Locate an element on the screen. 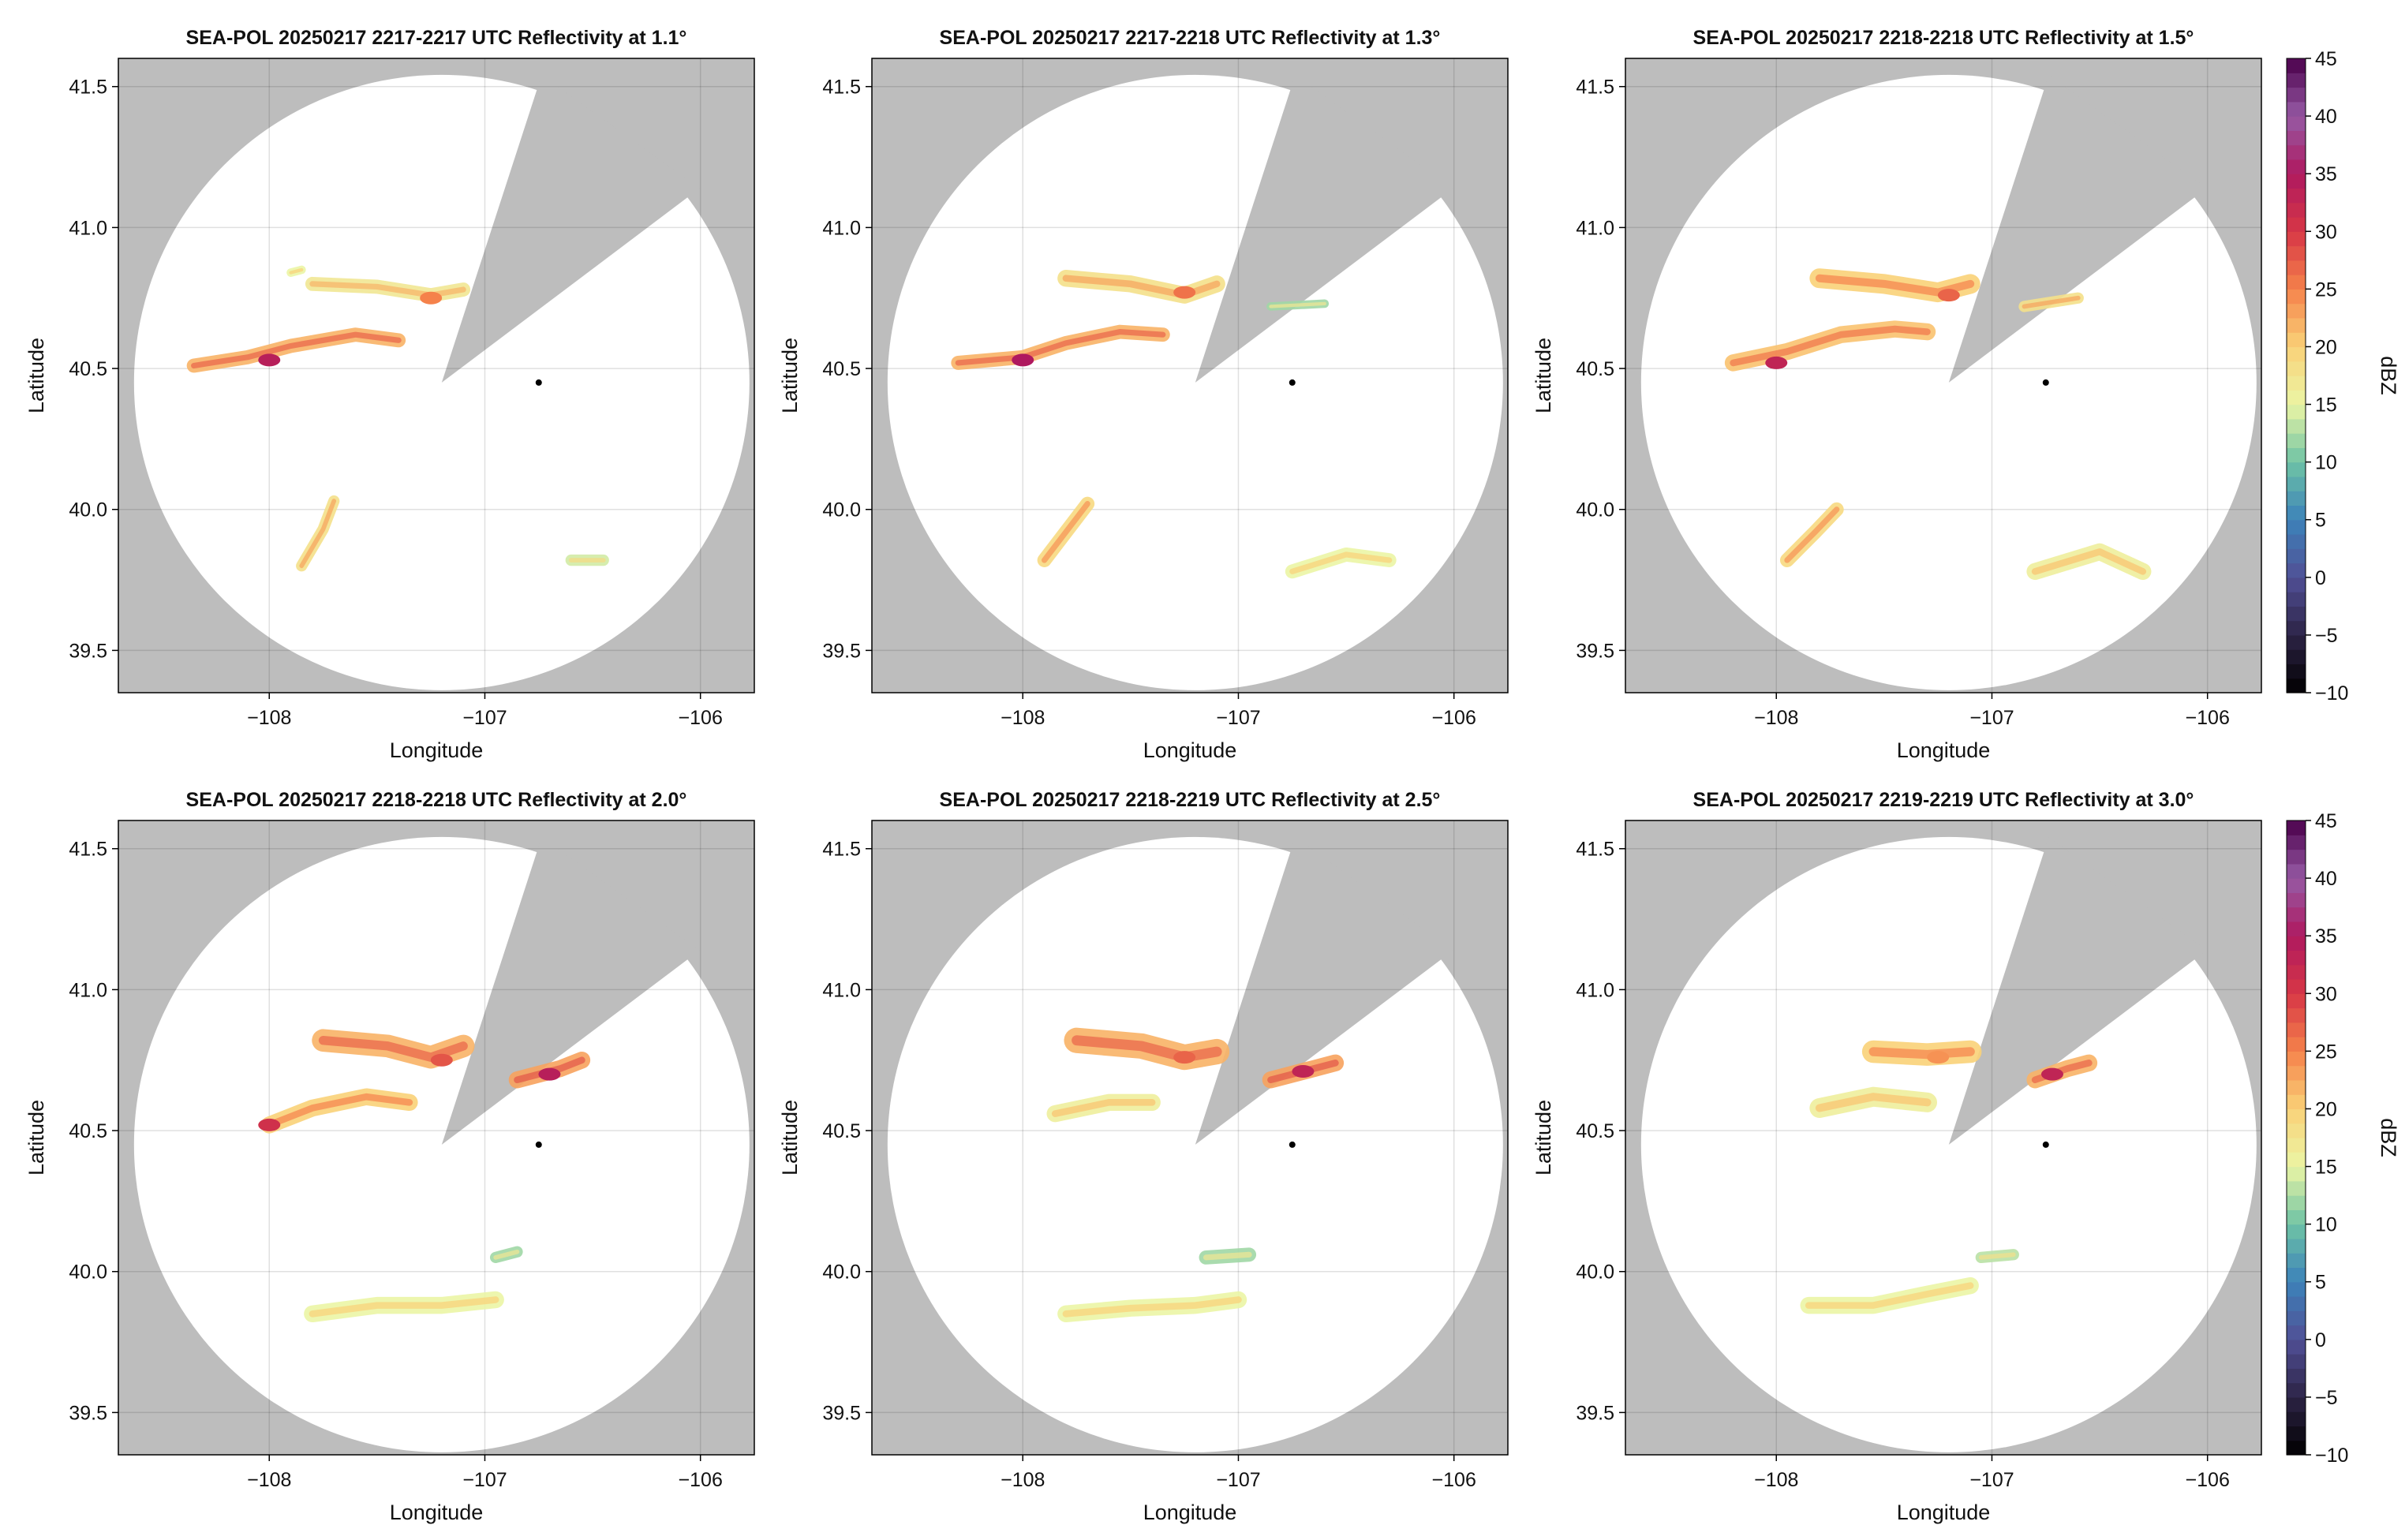  colorbar-tick-label: 30 is located at coordinates (2326, 232).